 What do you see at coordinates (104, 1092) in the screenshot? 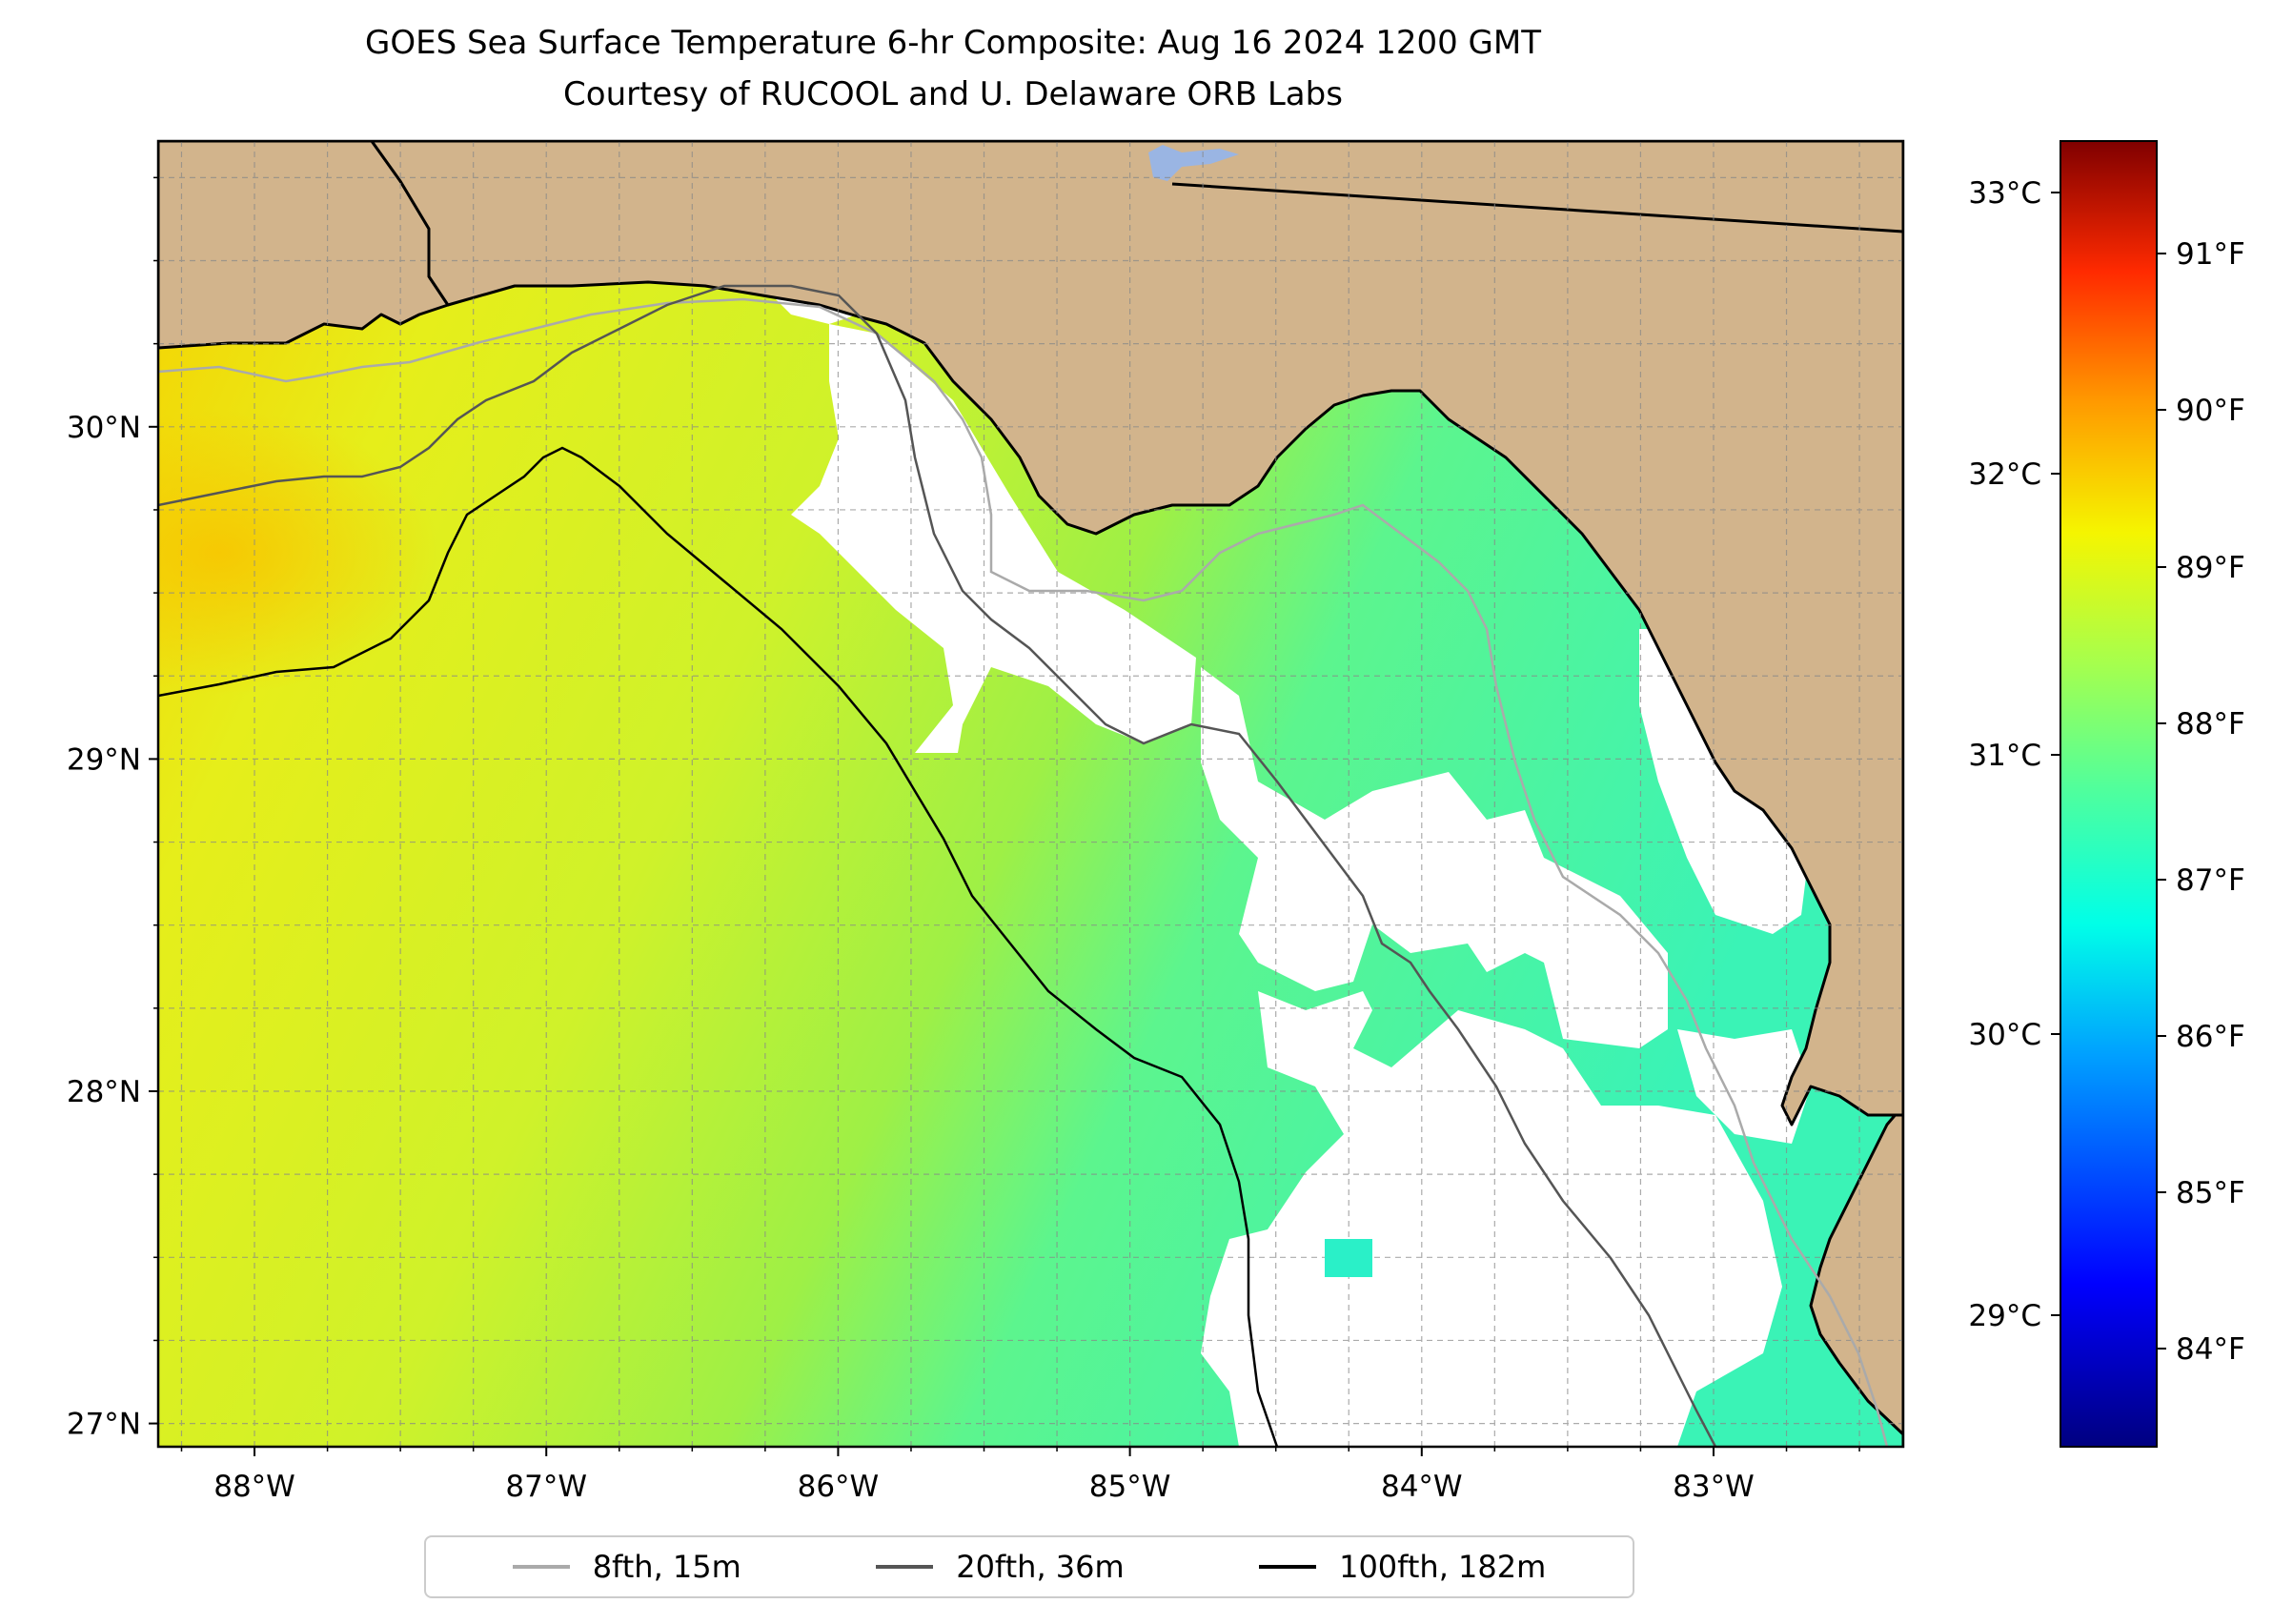
I see `lat-tick-label: 28°N` at bounding box center [104, 1092].